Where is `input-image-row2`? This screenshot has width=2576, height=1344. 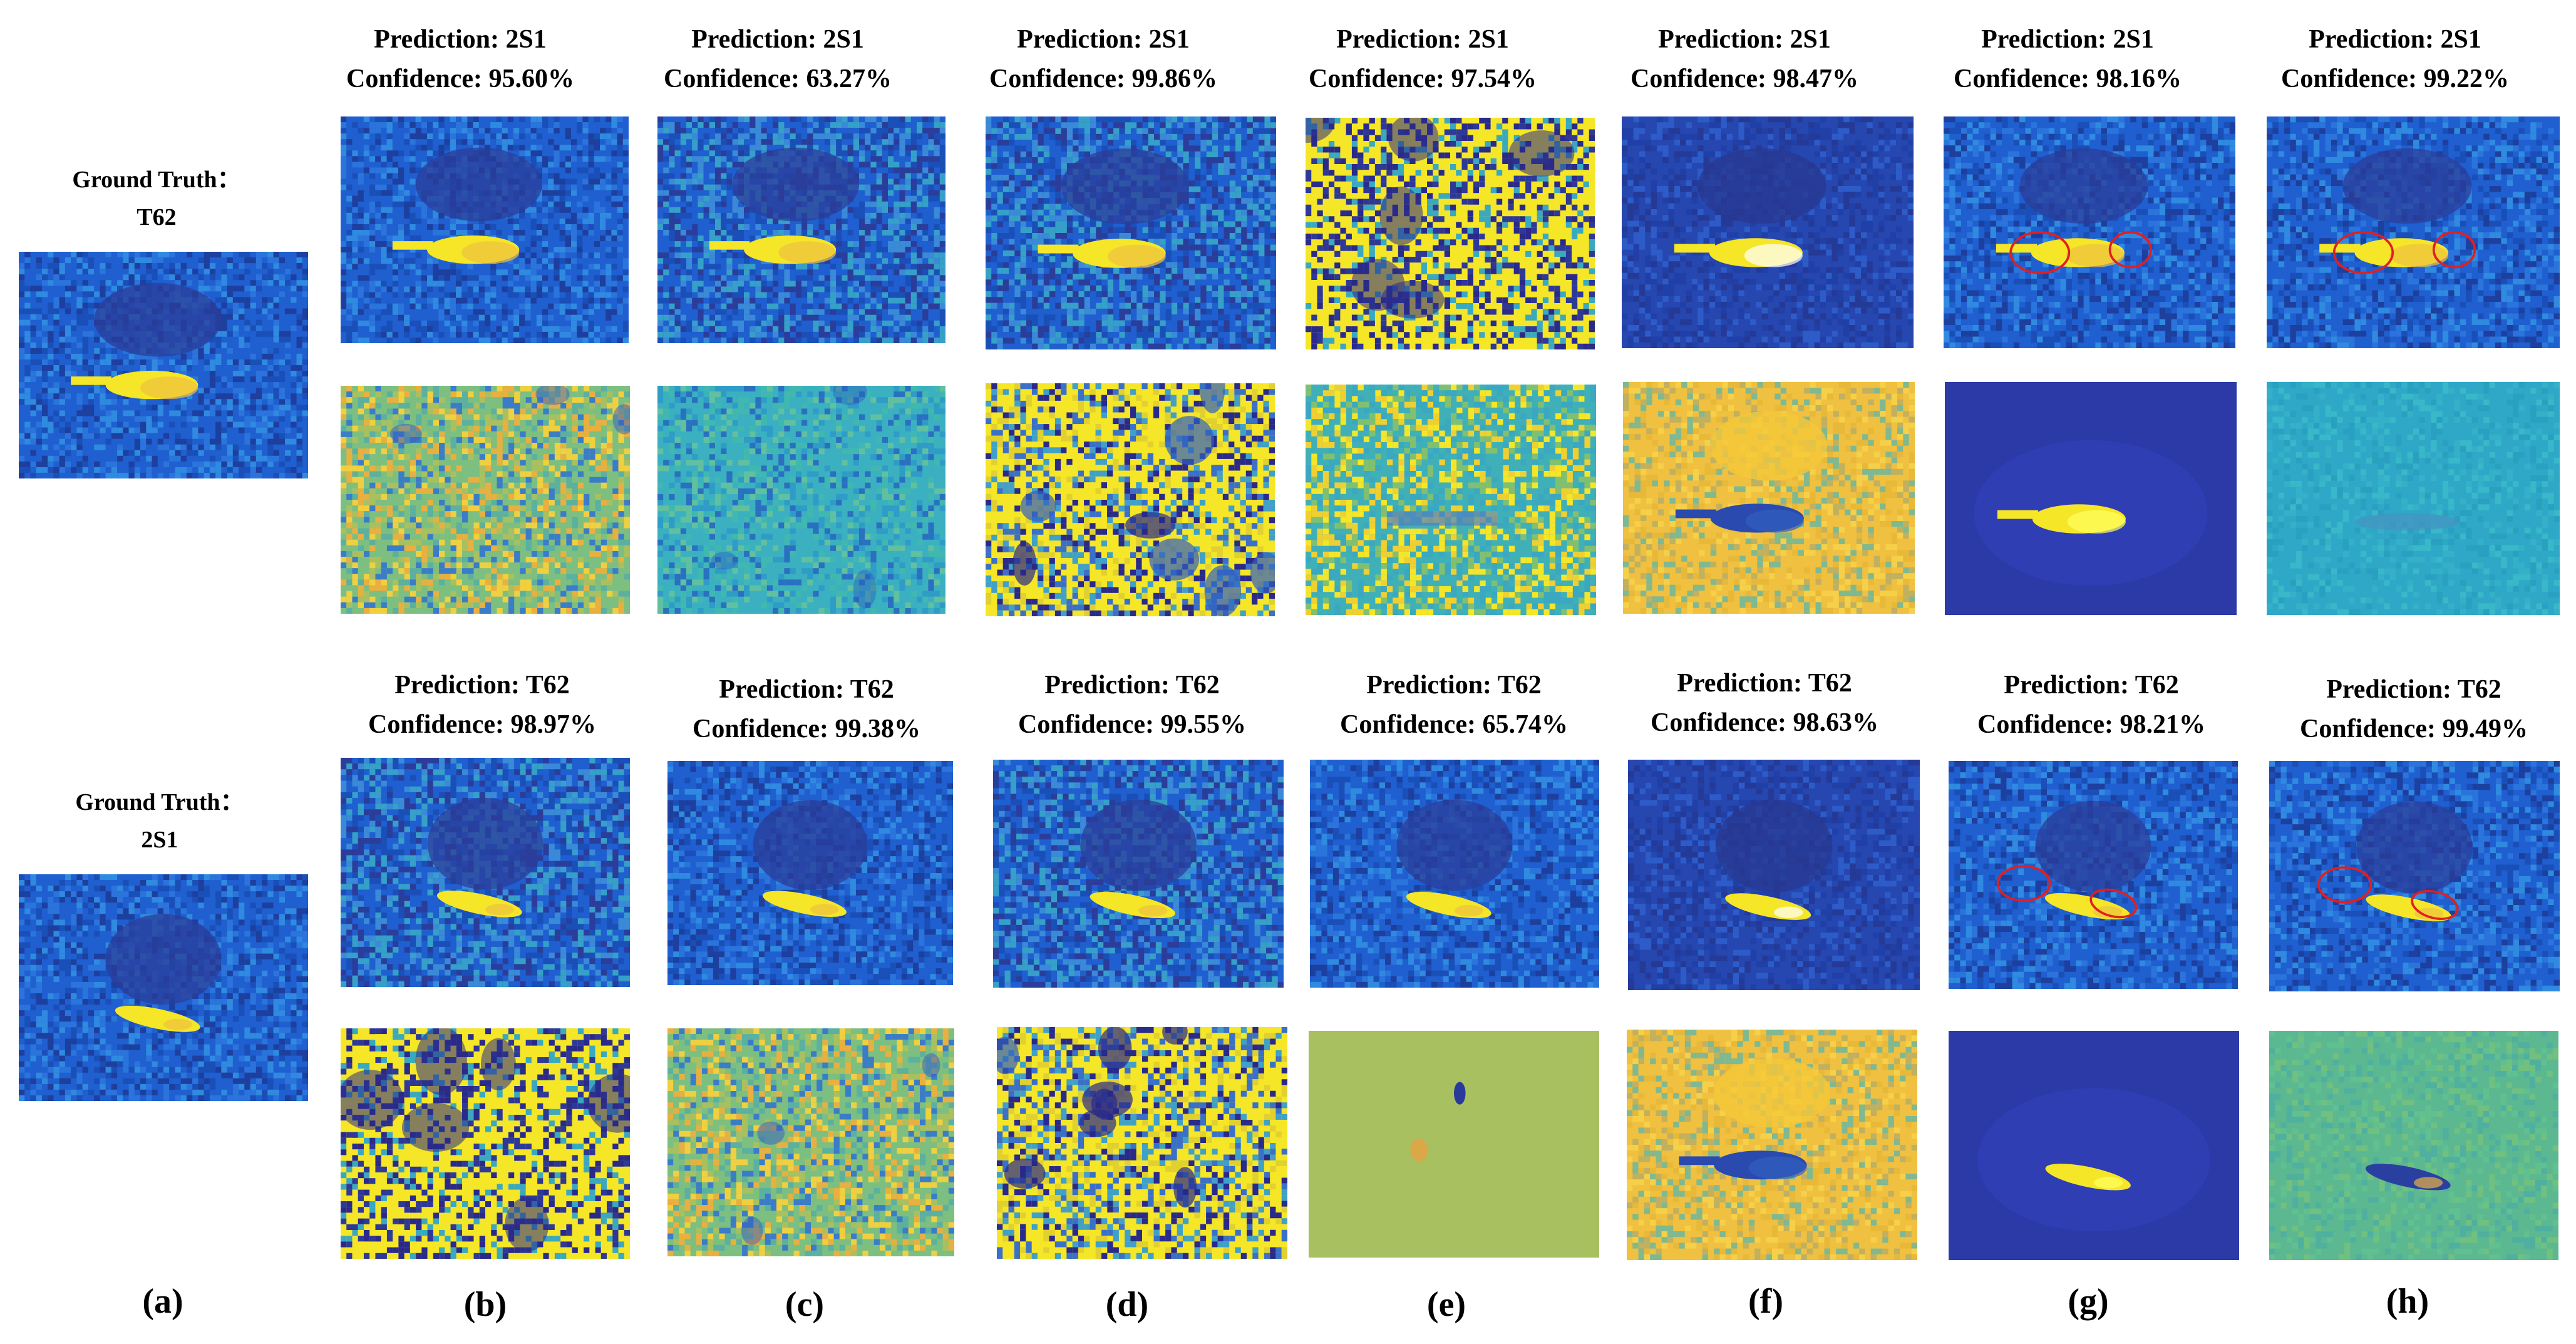
input-image-row2 is located at coordinates (164, 987).